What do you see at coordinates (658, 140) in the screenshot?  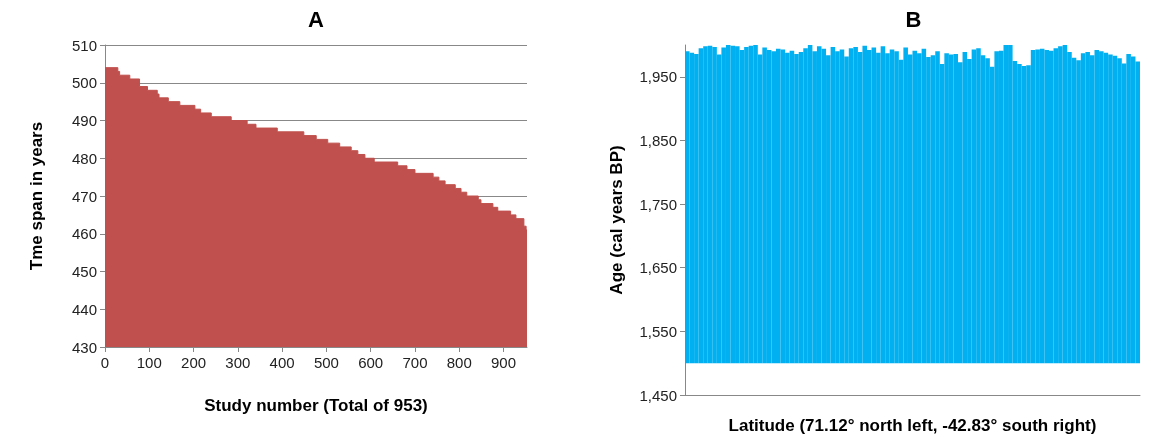 I see `y-tick-label: 1,850` at bounding box center [658, 140].